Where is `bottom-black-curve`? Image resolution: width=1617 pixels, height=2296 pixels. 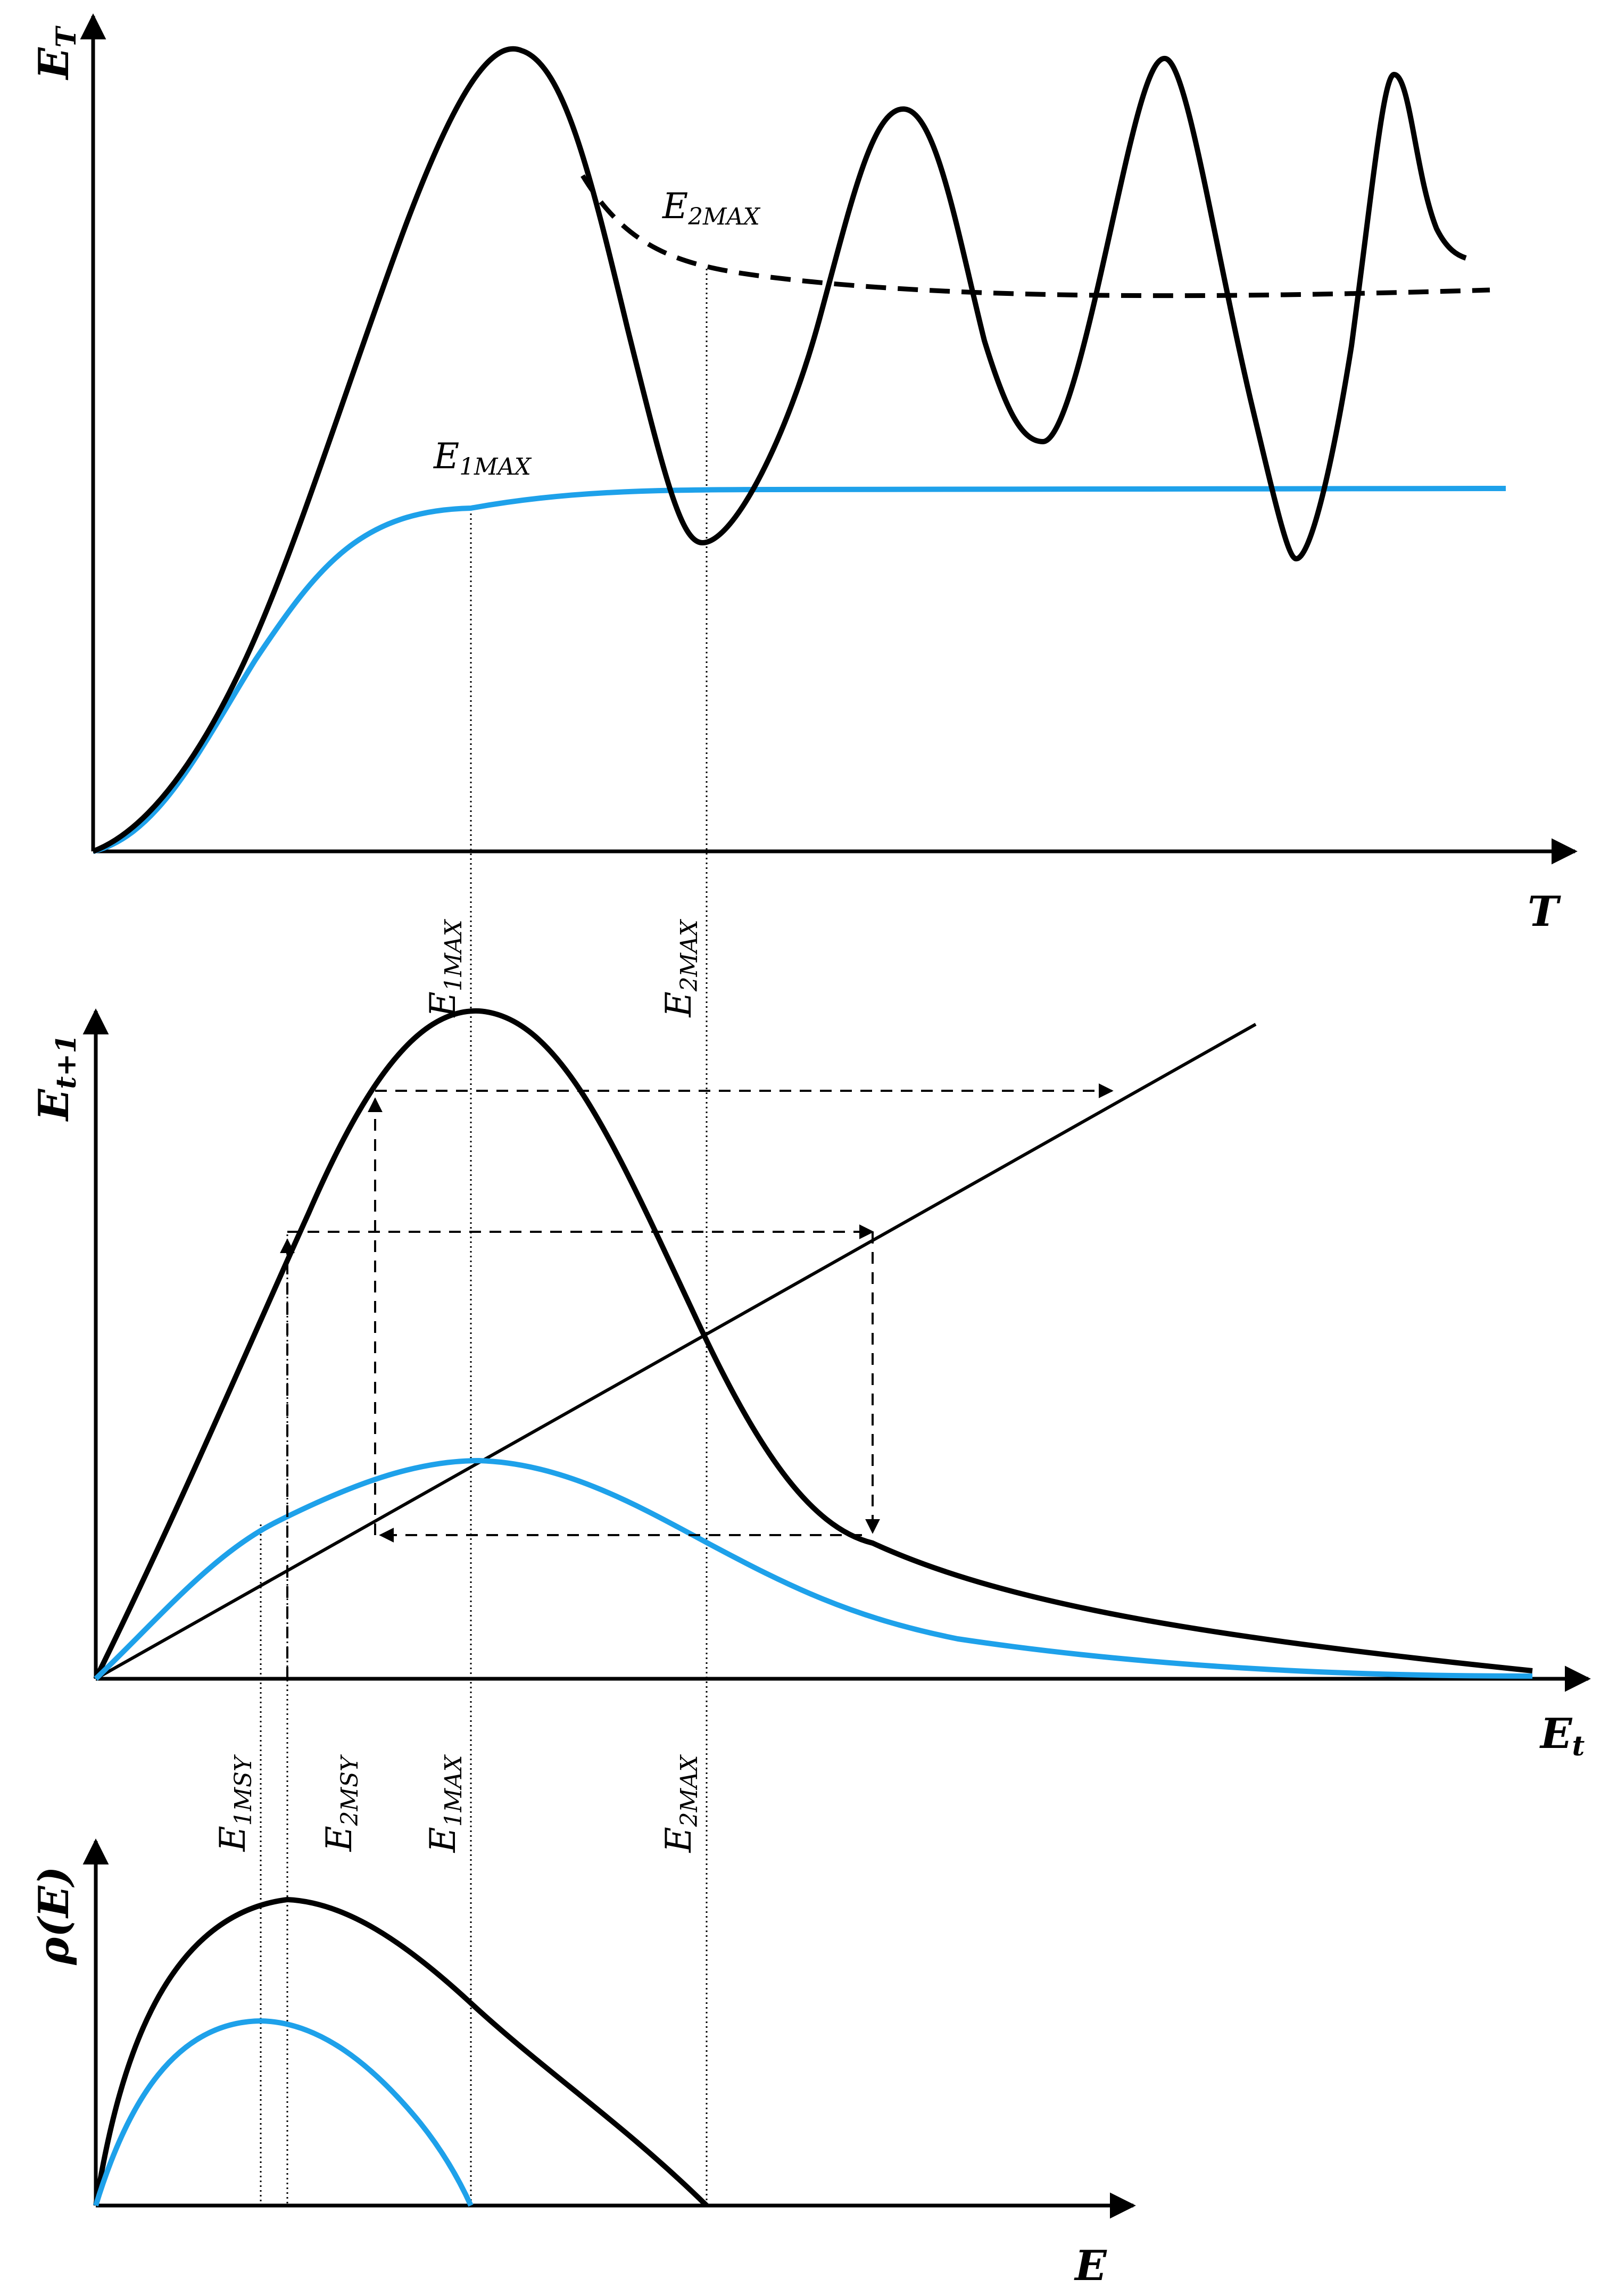
bottom-black-curve is located at coordinates (401, 2052).